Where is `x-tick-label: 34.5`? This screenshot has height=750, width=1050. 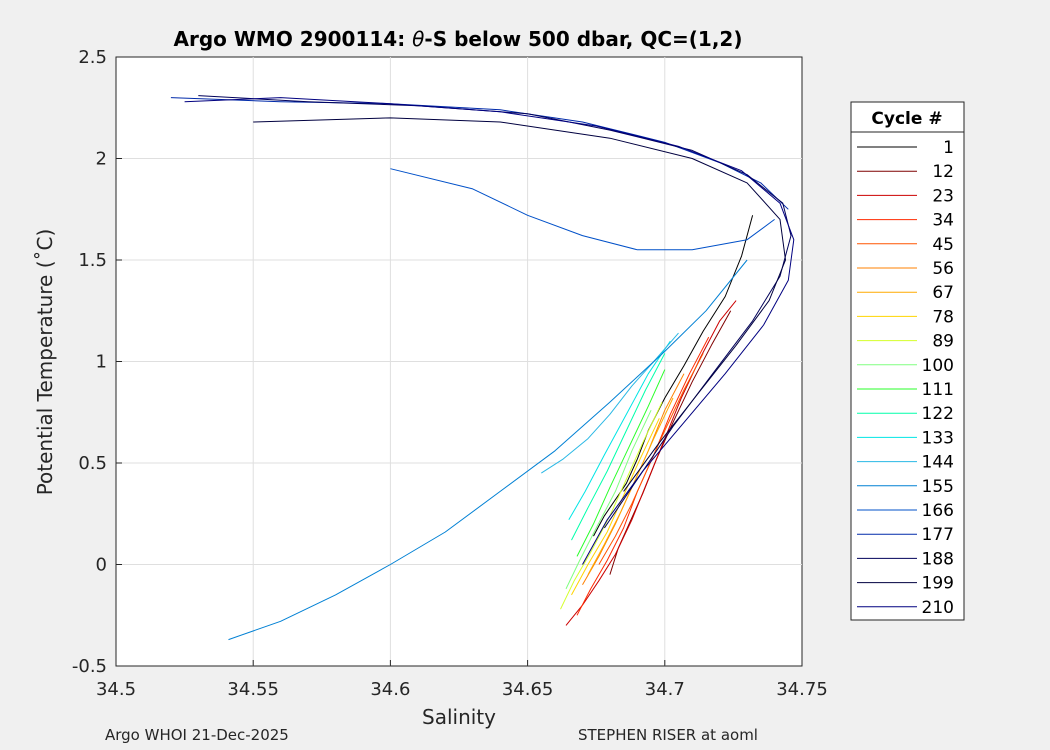 x-tick-label: 34.5 is located at coordinates (116, 689).